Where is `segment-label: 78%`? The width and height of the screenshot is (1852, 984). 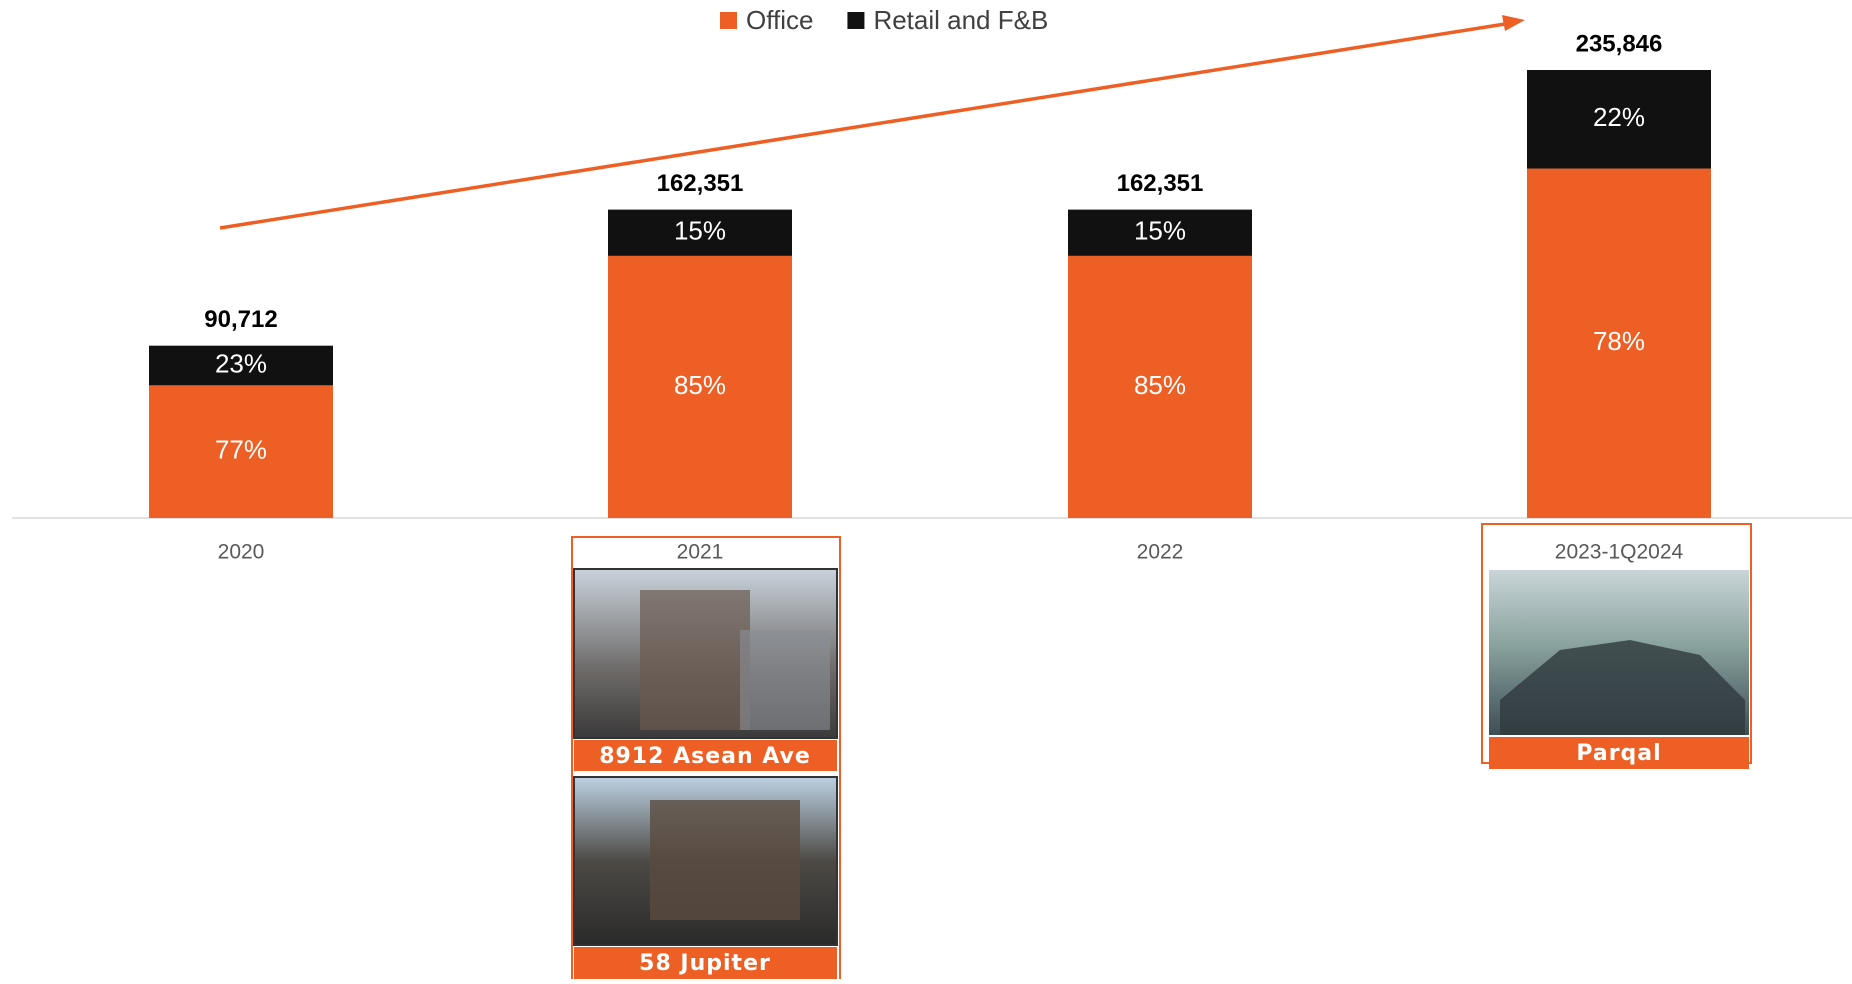 segment-label: 78% is located at coordinates (1619, 341).